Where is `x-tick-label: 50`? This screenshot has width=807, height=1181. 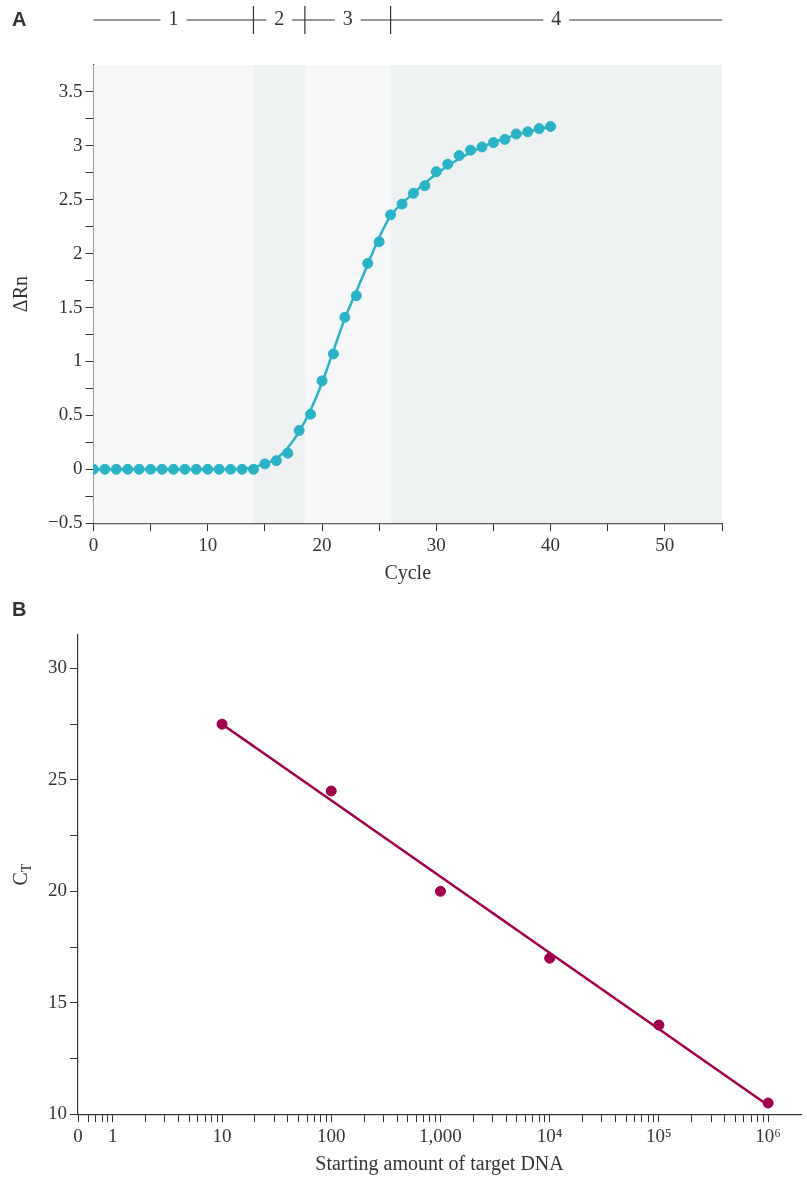
x-tick-label: 50 is located at coordinates (665, 544).